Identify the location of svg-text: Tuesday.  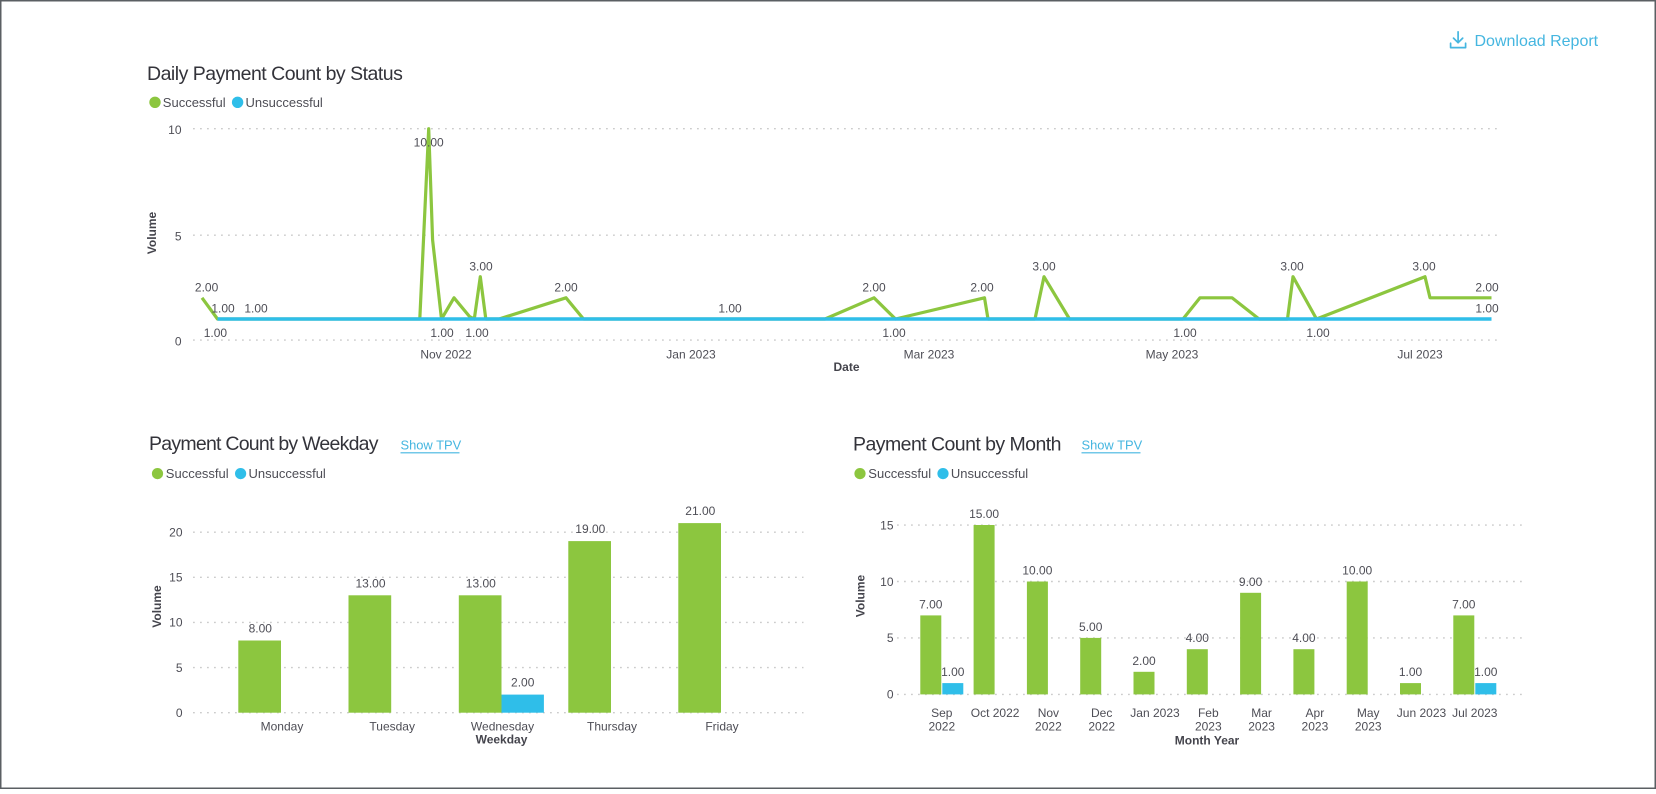
(392, 727).